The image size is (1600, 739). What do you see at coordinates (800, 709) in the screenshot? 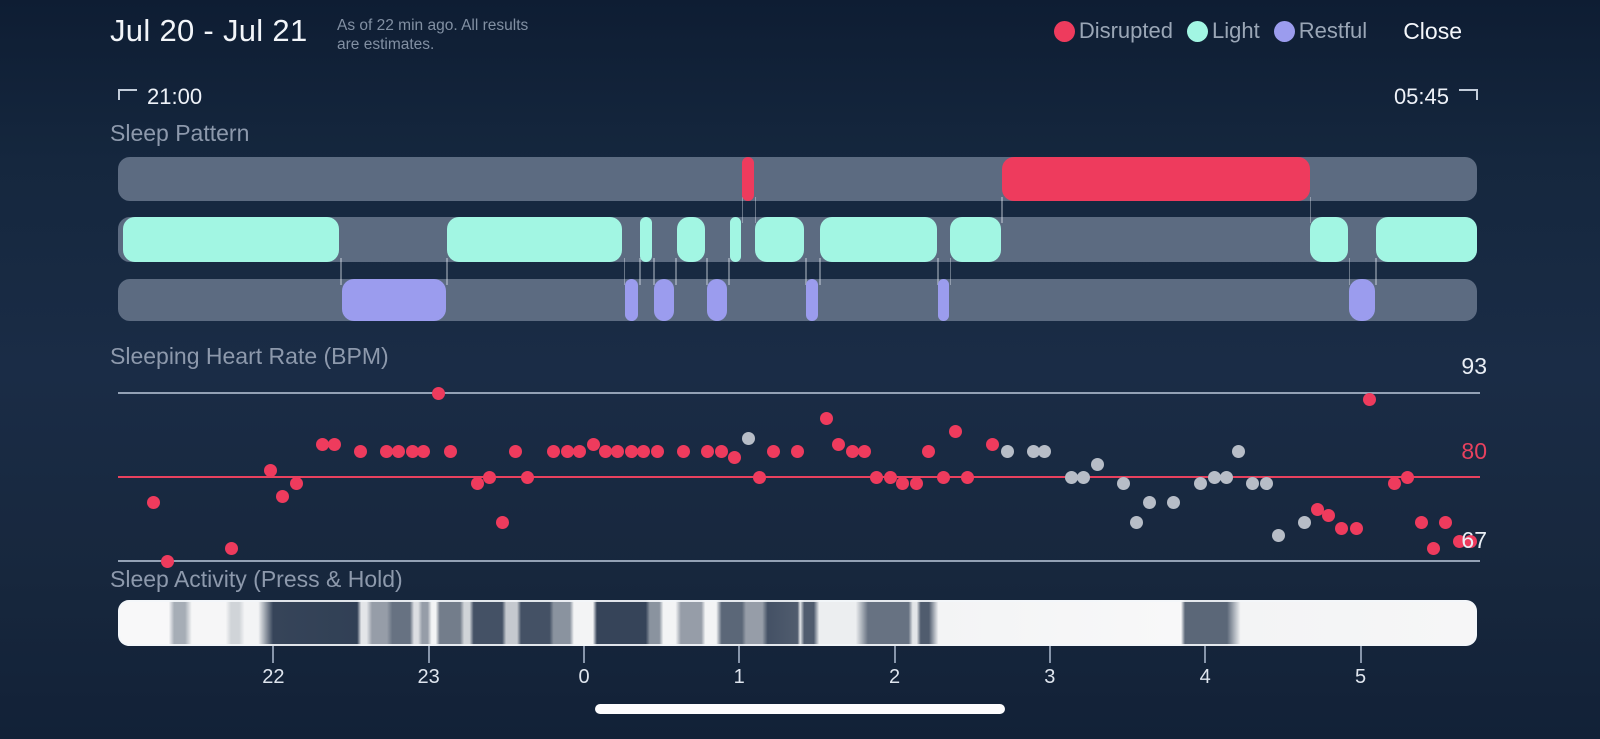
I see `home-indicator` at bounding box center [800, 709].